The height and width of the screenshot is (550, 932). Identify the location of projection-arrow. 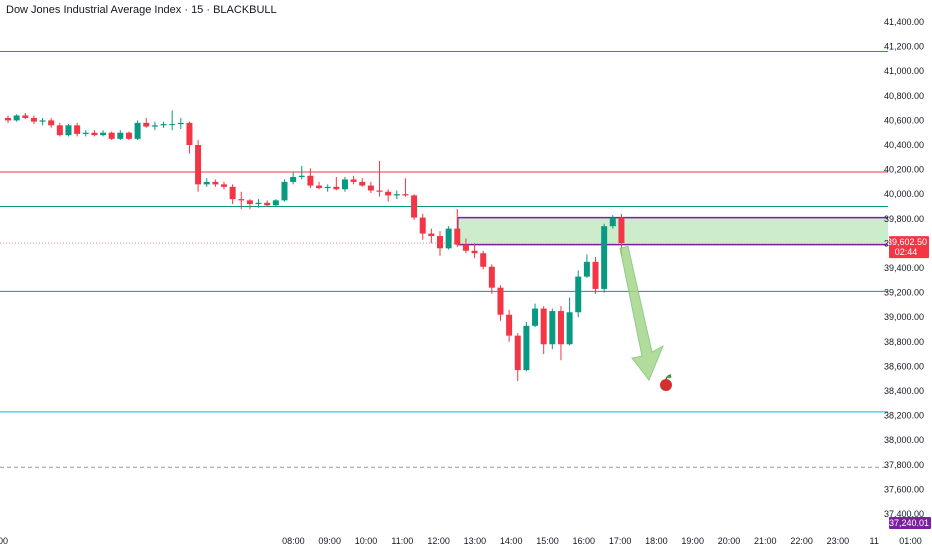
(641, 313).